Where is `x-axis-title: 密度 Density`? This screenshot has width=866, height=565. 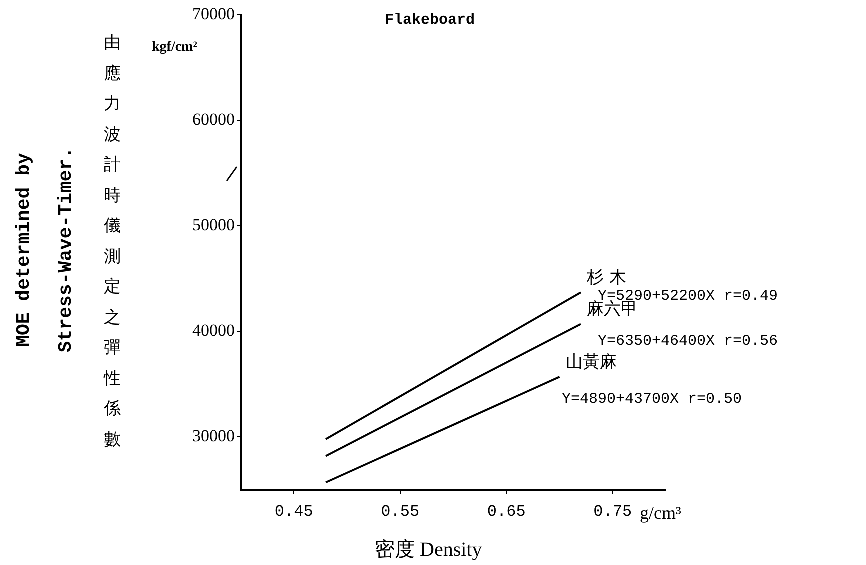
x-axis-title: 密度 Density is located at coordinates (428, 550).